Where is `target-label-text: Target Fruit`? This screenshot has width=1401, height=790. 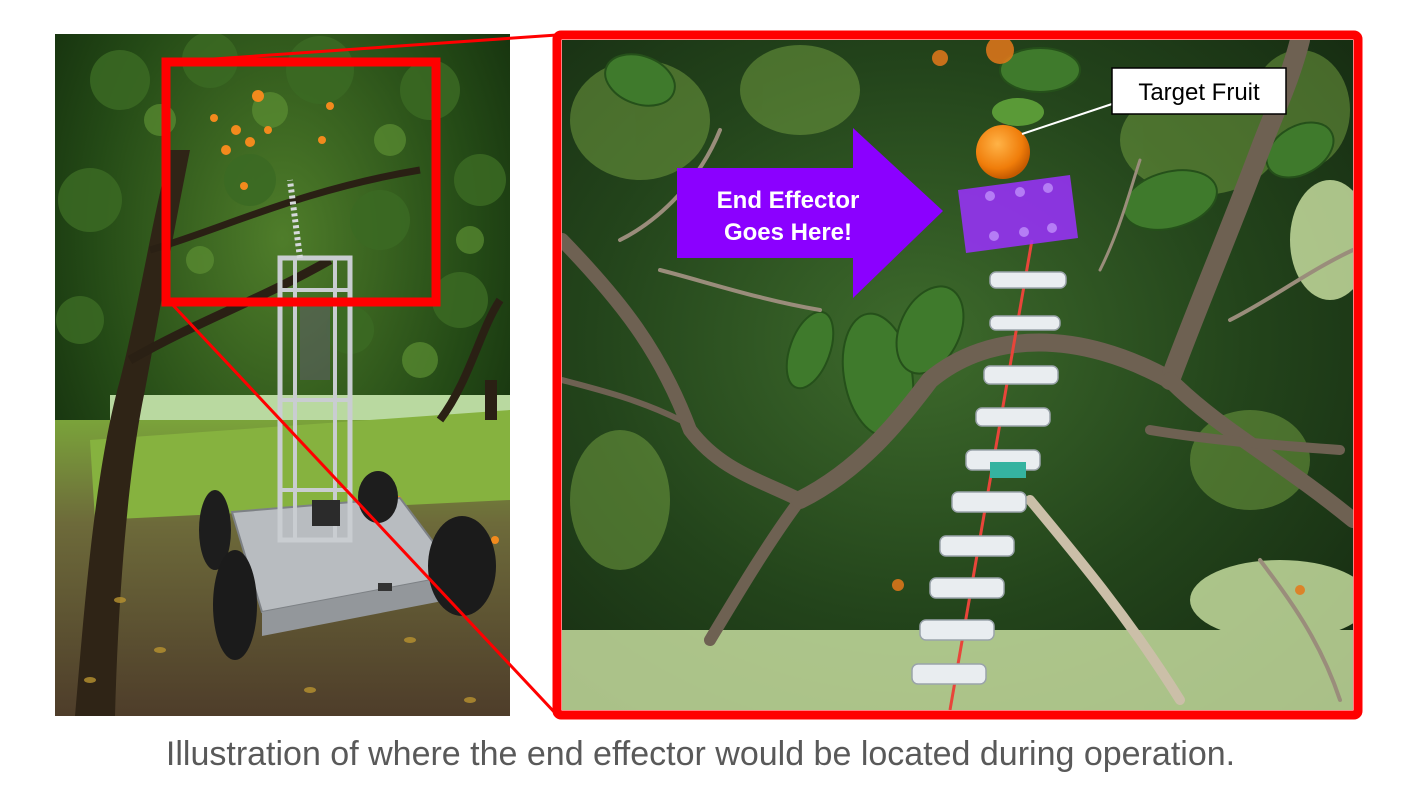 target-label-text: Target Fruit is located at coordinates (1199, 92).